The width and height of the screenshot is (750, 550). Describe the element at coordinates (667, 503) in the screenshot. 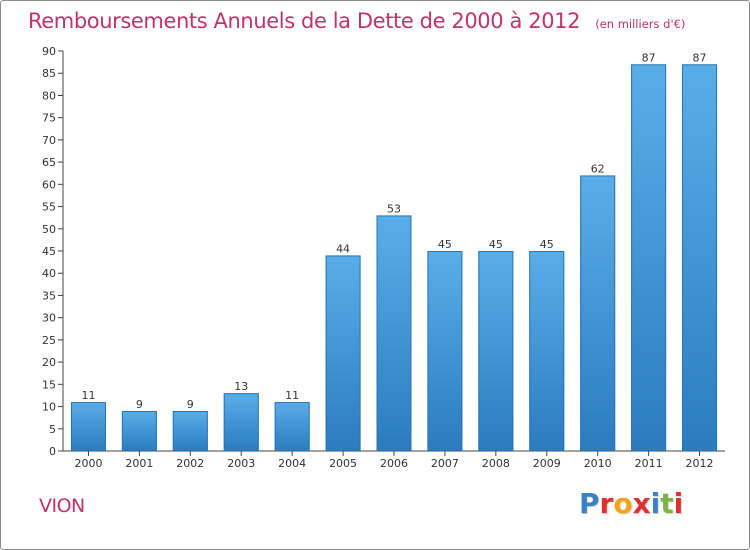

I see `logo-letter: t` at that location.